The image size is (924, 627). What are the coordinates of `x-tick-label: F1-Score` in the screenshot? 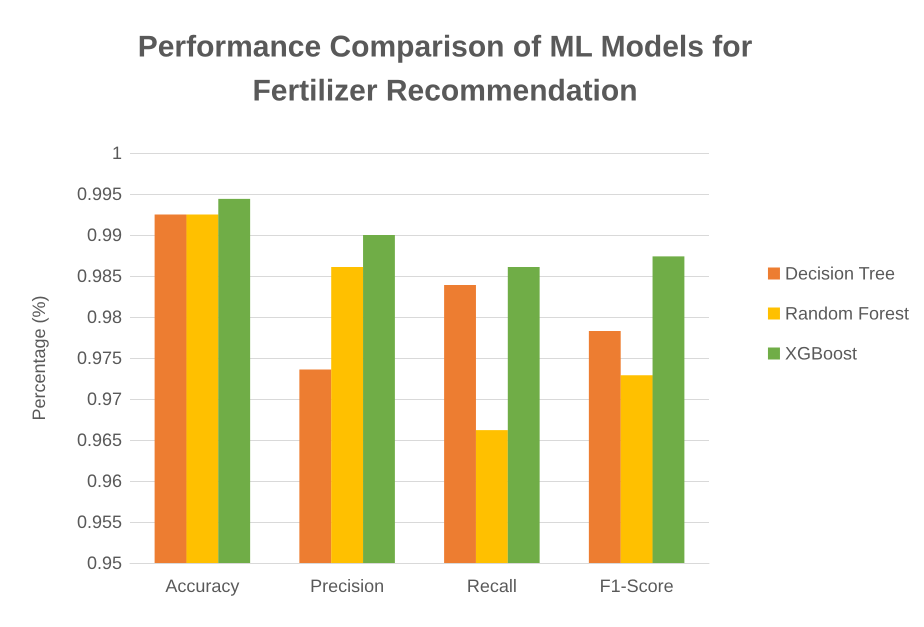 It's located at (637, 586).